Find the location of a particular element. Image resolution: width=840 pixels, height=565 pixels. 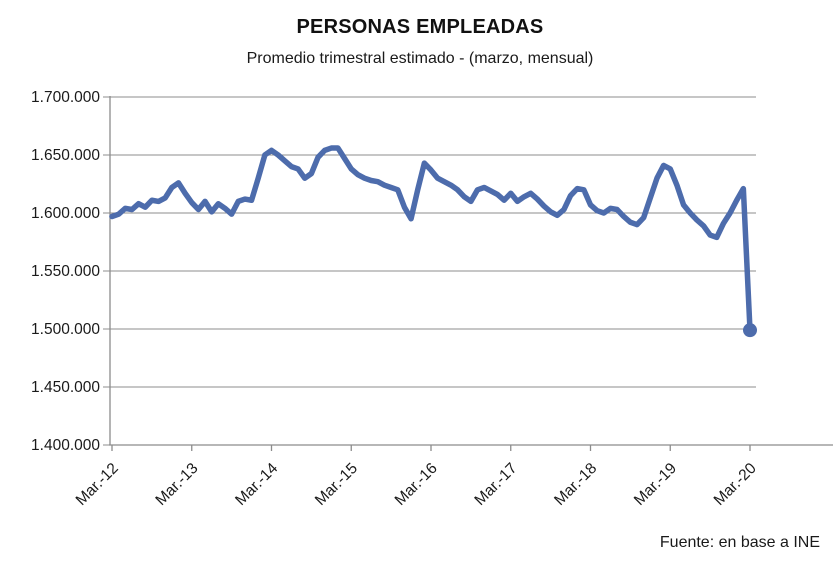

x-axis-tick-label: Mar.-18 is located at coordinates (575, 484).